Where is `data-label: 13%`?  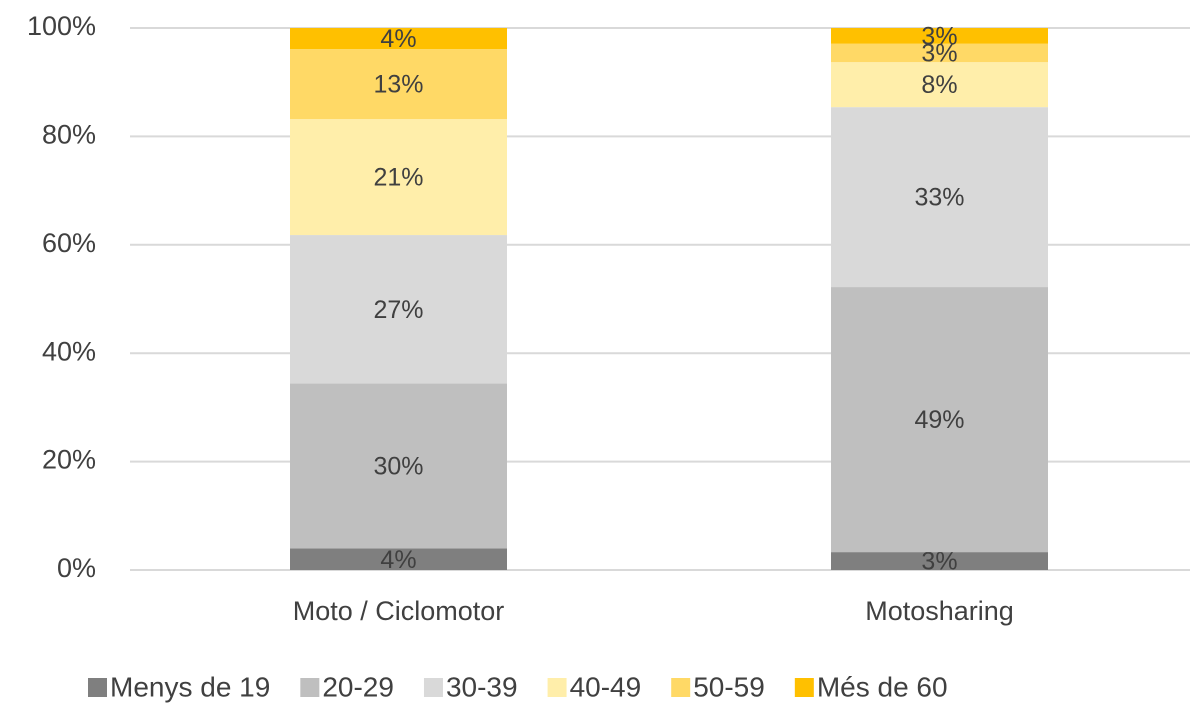 data-label: 13% is located at coordinates (398, 85).